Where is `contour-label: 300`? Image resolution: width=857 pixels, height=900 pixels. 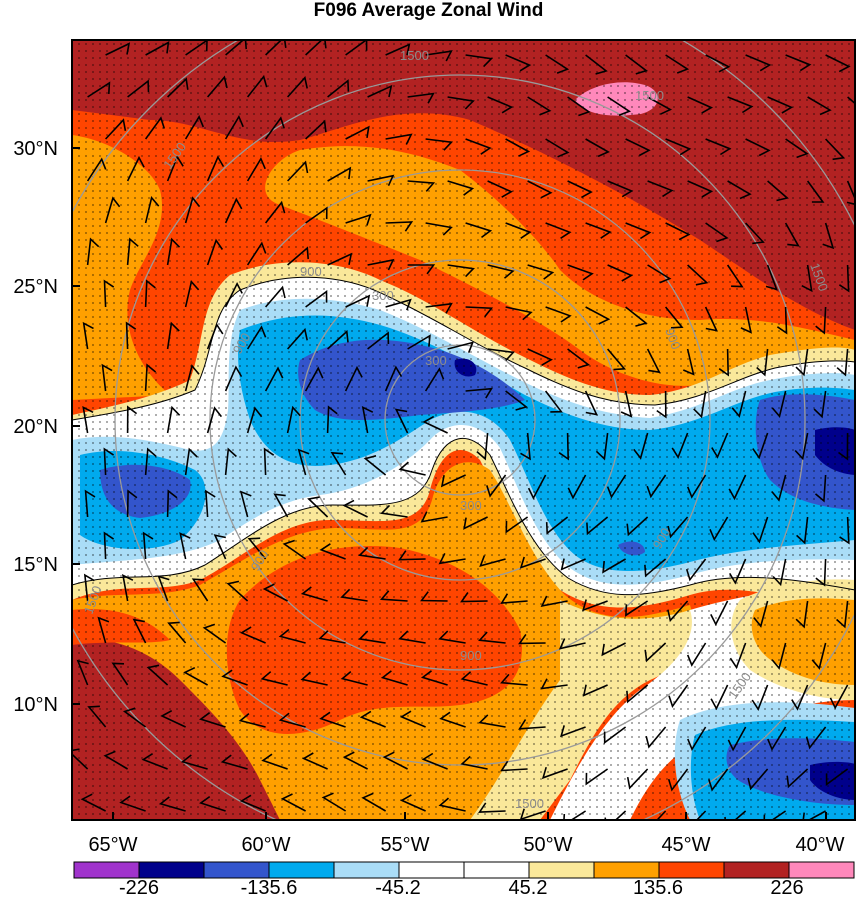
contour-label: 300 is located at coordinates (471, 505).